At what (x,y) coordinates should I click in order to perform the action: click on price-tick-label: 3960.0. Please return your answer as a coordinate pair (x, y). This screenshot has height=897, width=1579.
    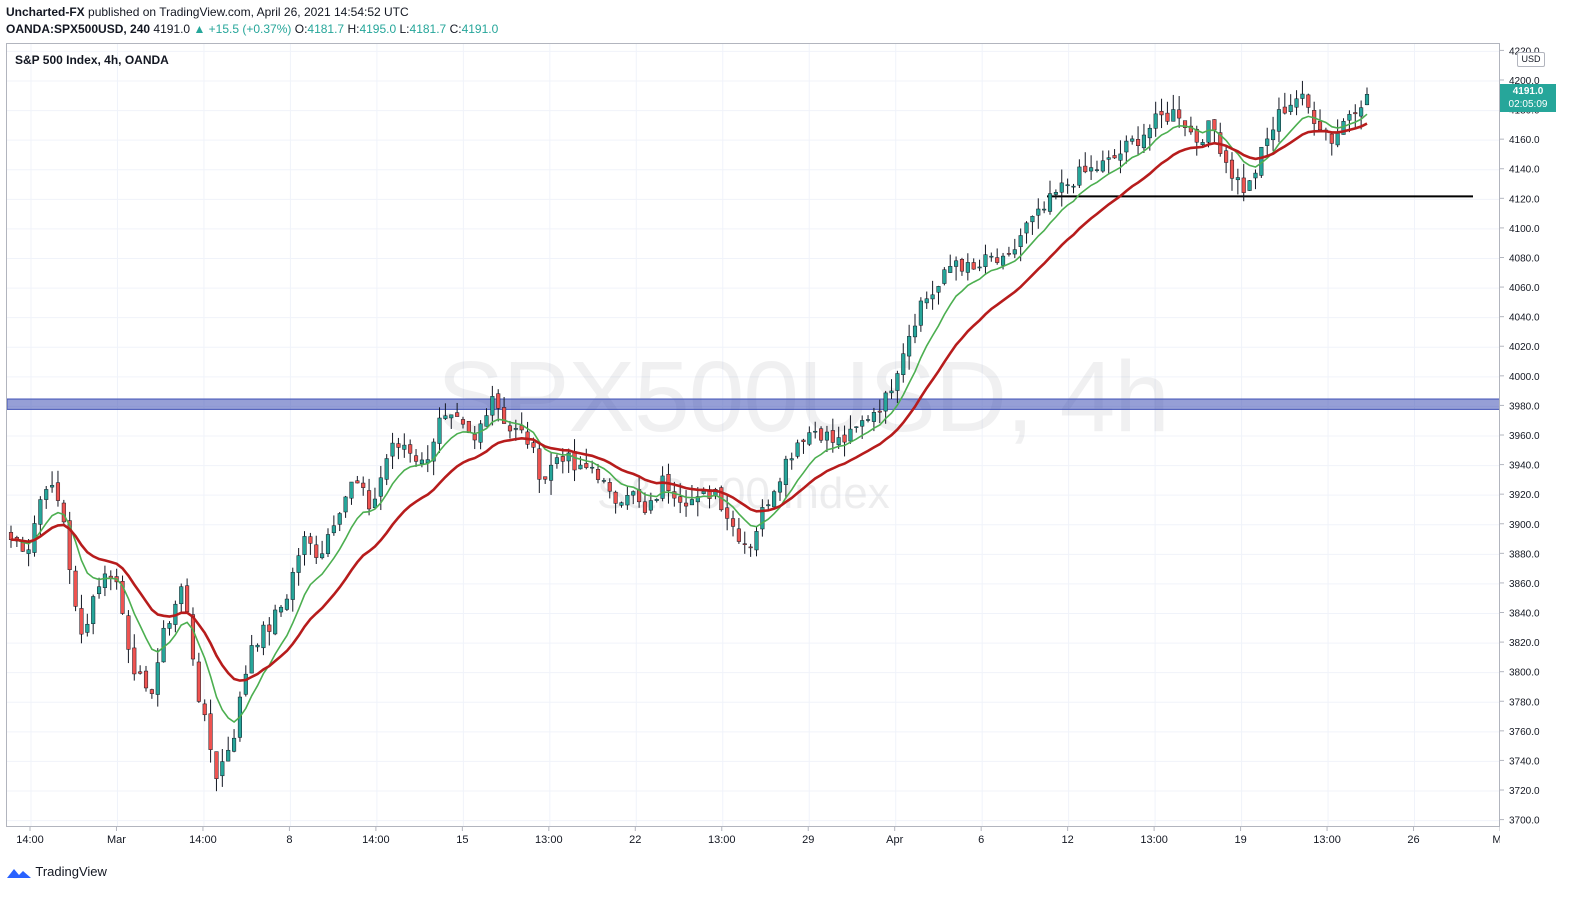
    Looking at the image, I should click on (1524, 436).